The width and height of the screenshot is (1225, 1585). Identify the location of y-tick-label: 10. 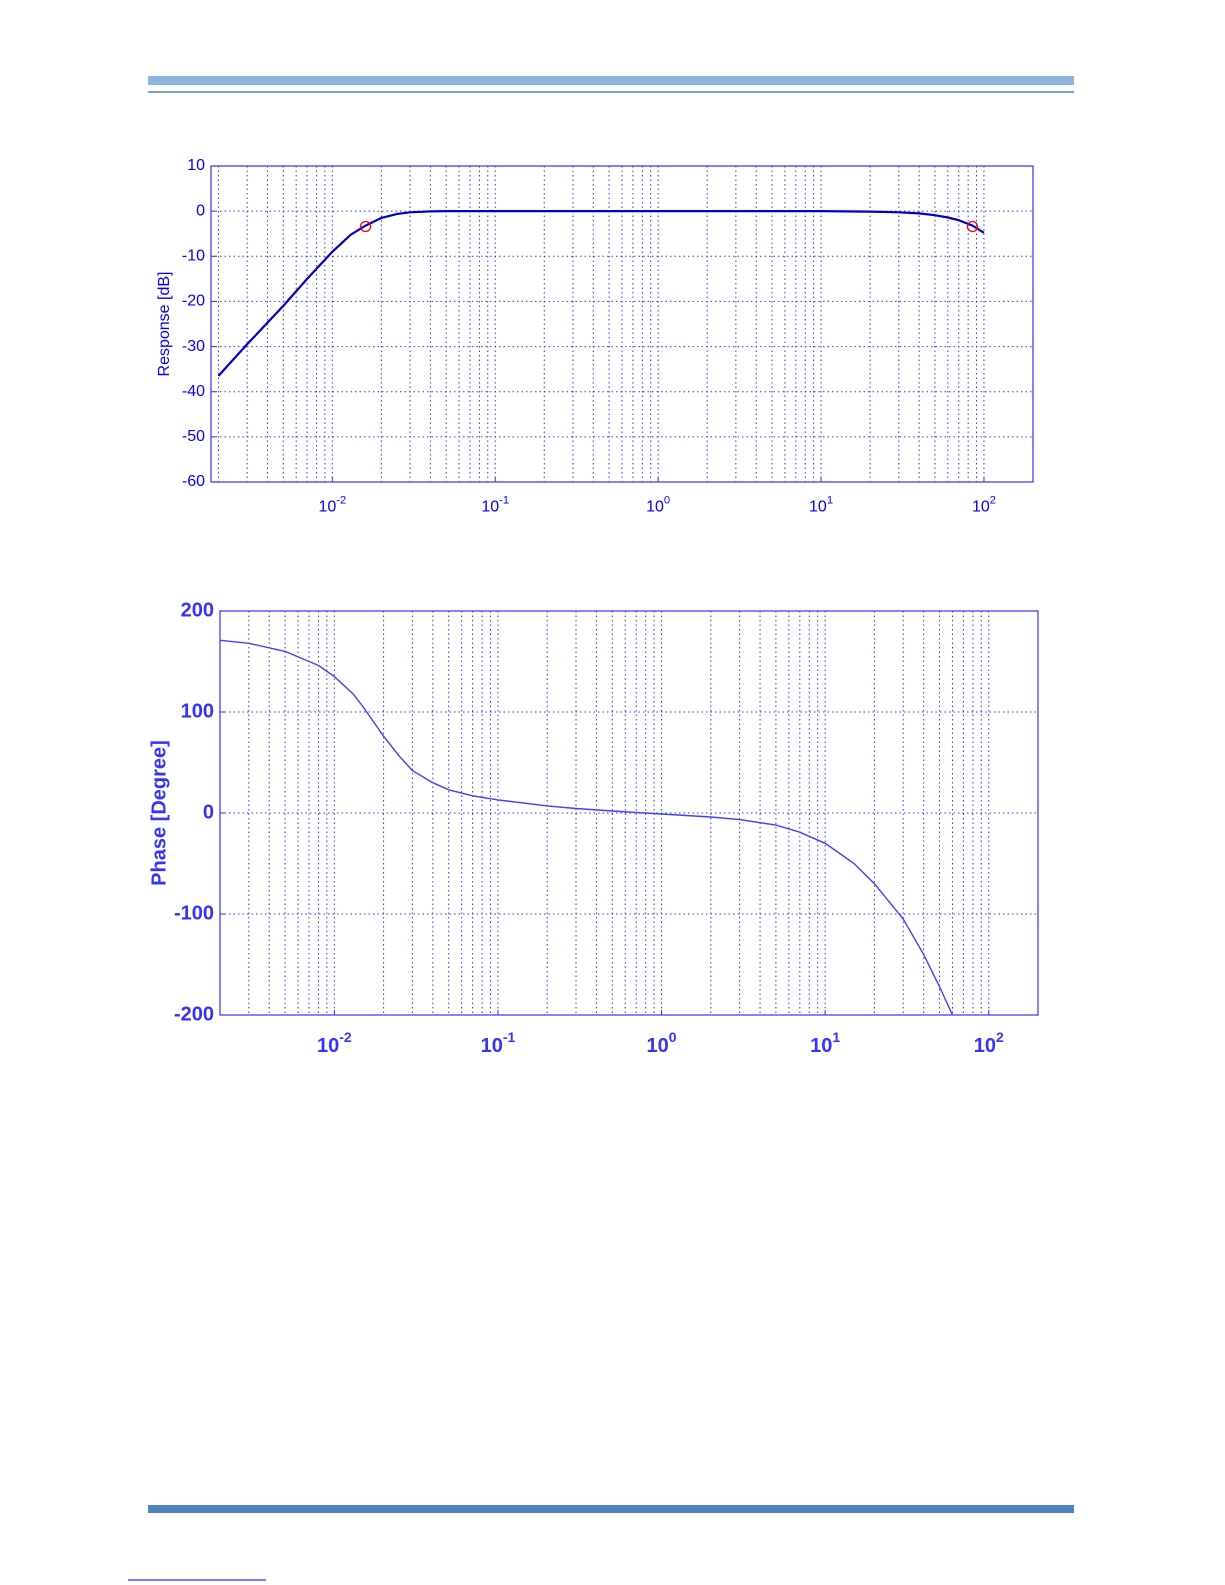
(196, 165).